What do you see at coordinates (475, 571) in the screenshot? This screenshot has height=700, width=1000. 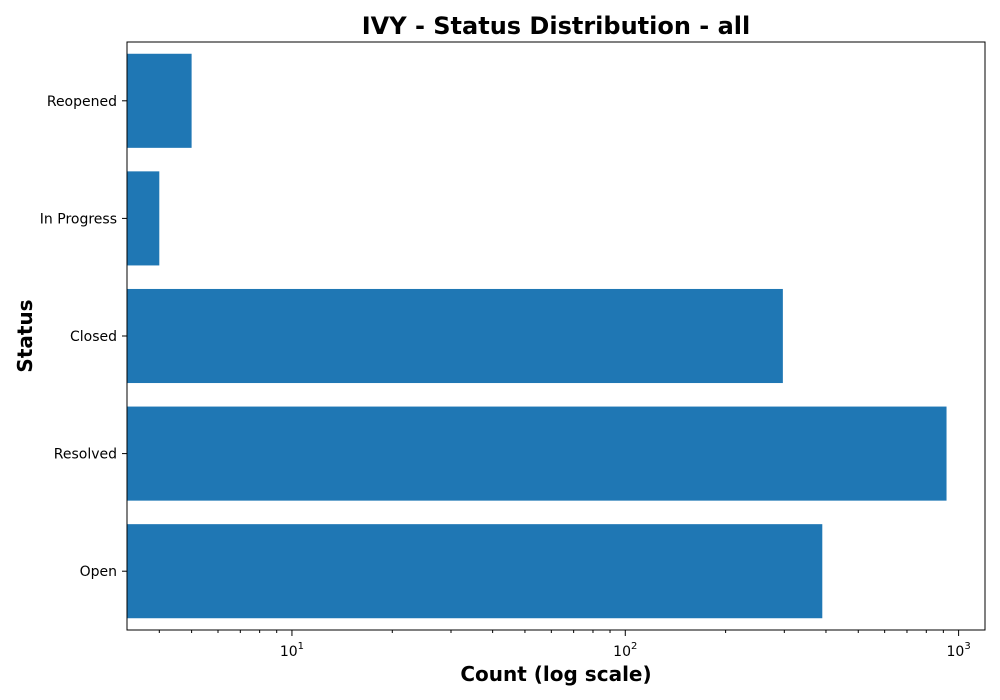 I see `bar-open` at bounding box center [475, 571].